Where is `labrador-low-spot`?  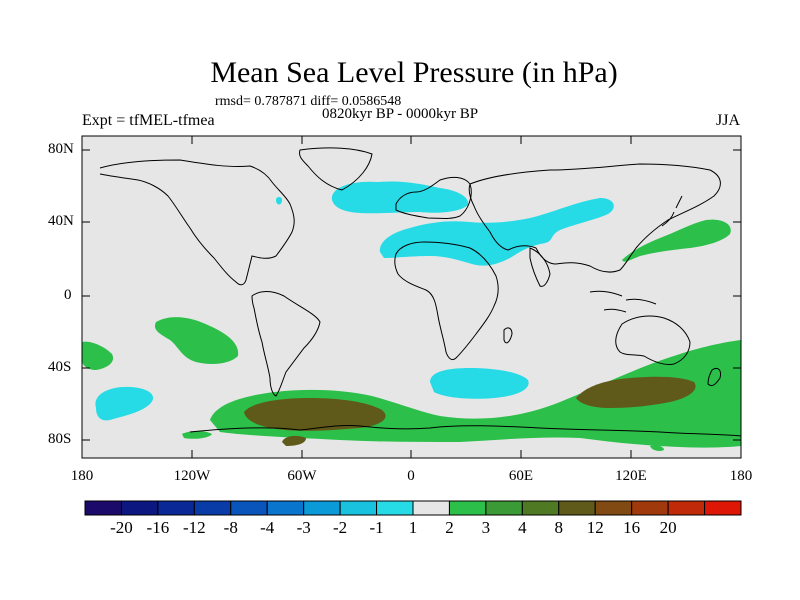
labrador-low-spot is located at coordinates (279, 201).